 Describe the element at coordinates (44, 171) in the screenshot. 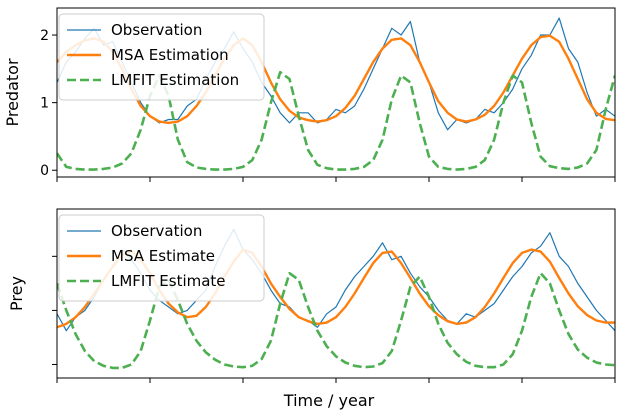

I see `y-tick-label: 0` at that location.